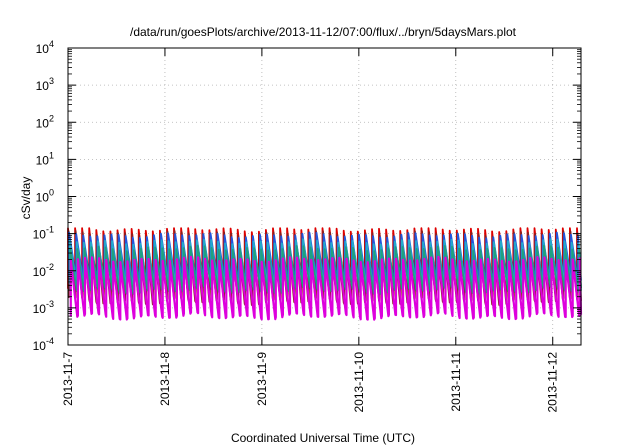 This screenshot has width=640, height=448. What do you see at coordinates (43, 344) in the screenshot?
I see `y-tick-label: 10⁻⁴` at bounding box center [43, 344].